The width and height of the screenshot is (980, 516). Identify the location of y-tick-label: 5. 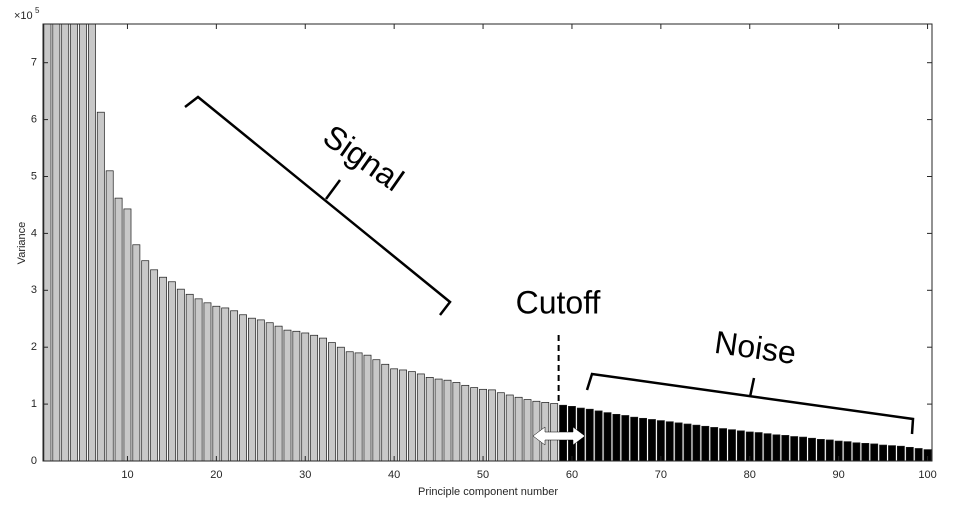
(34, 176).